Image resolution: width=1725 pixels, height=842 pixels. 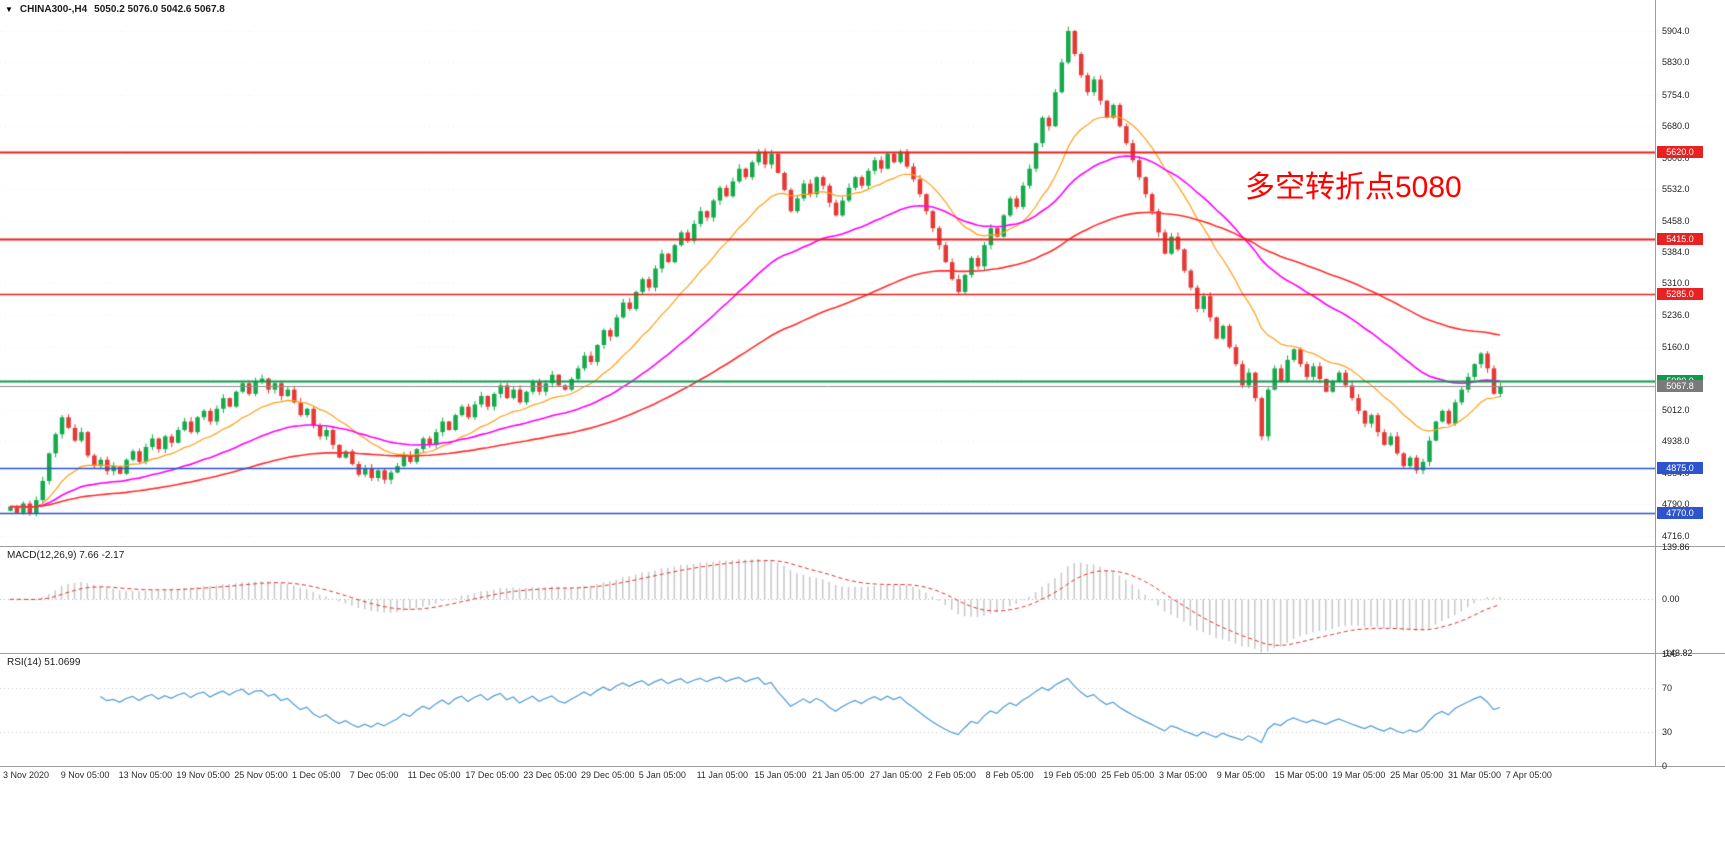 I want to click on rsi-indicator-label: RSI(14) 51.0699, so click(x=43, y=662).